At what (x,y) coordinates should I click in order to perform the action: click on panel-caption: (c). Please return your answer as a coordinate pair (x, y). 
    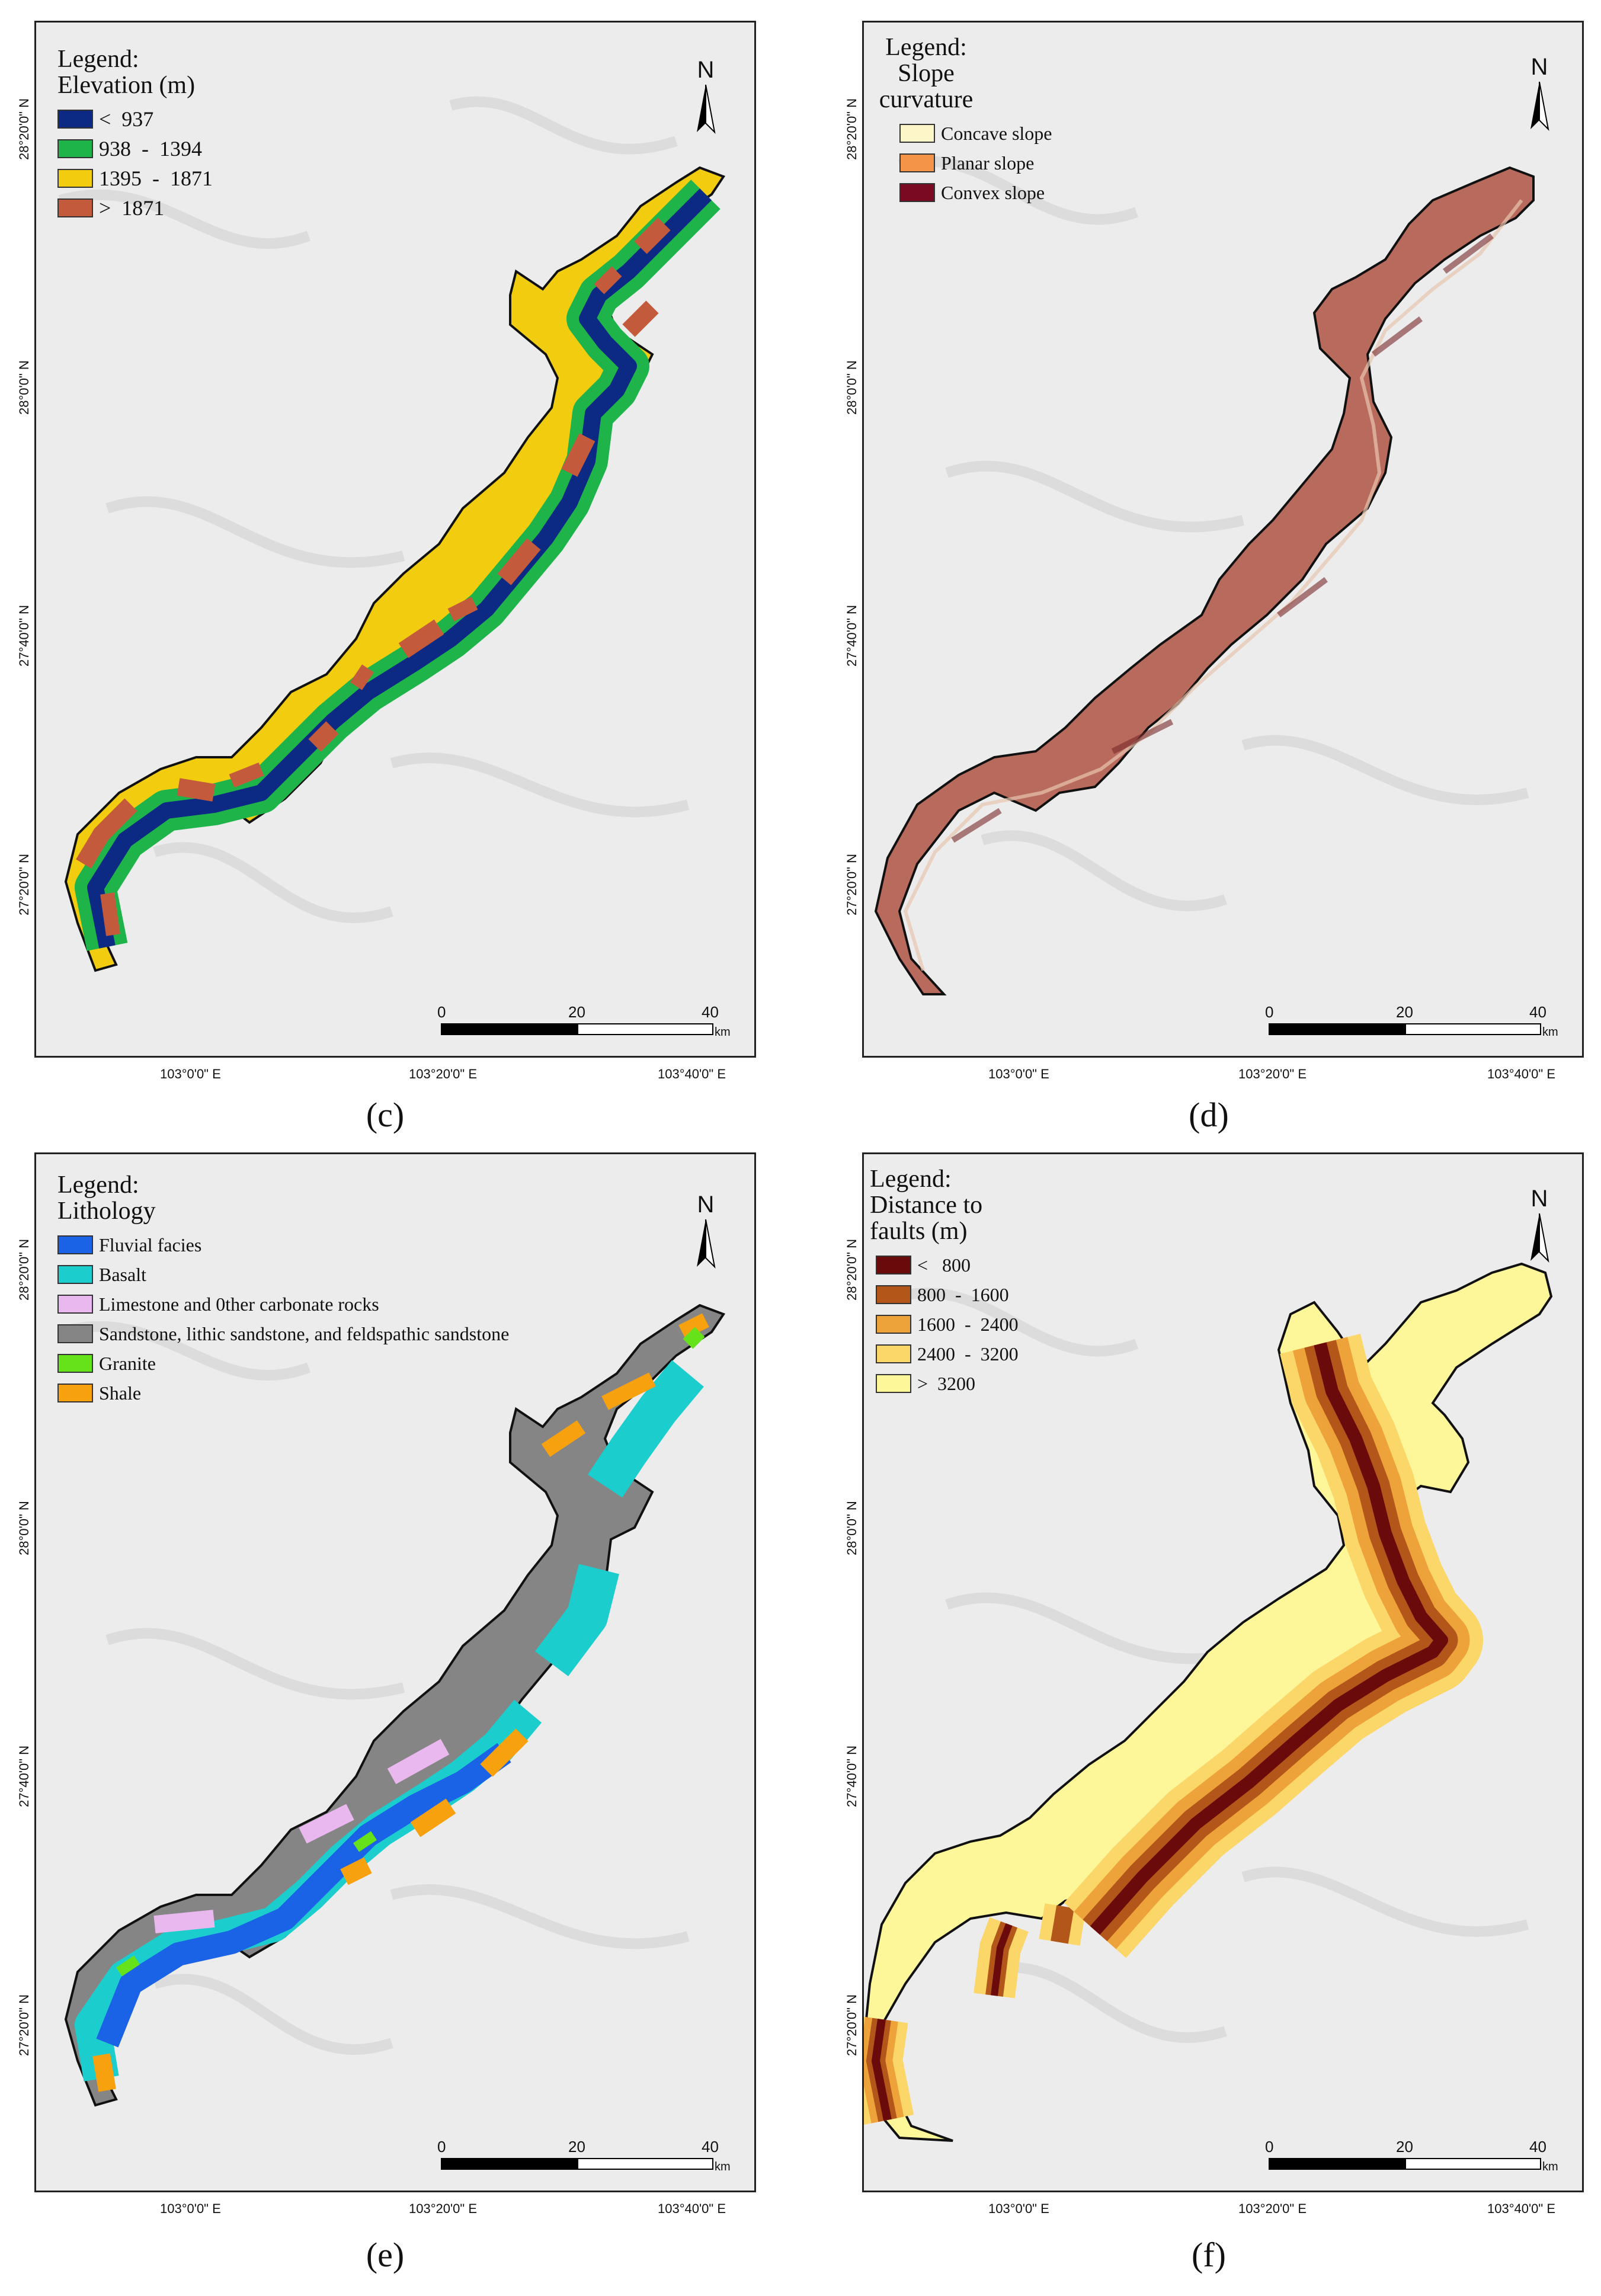
    Looking at the image, I should click on (385, 1115).